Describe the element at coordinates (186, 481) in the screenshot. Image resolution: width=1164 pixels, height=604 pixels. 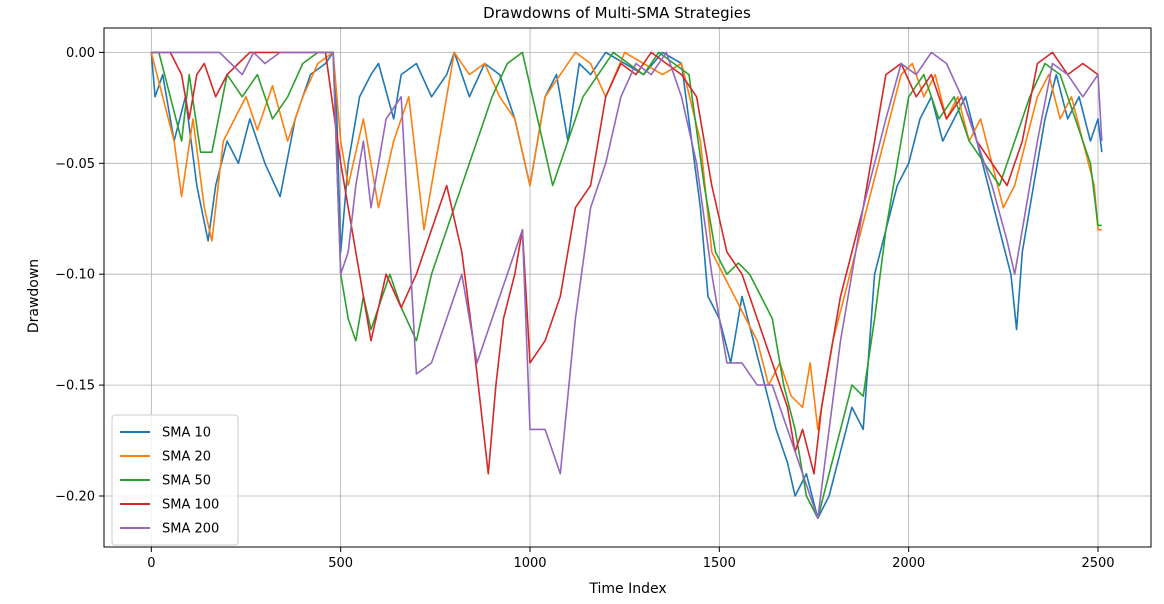
I see `legend-label: SMA 50` at that location.